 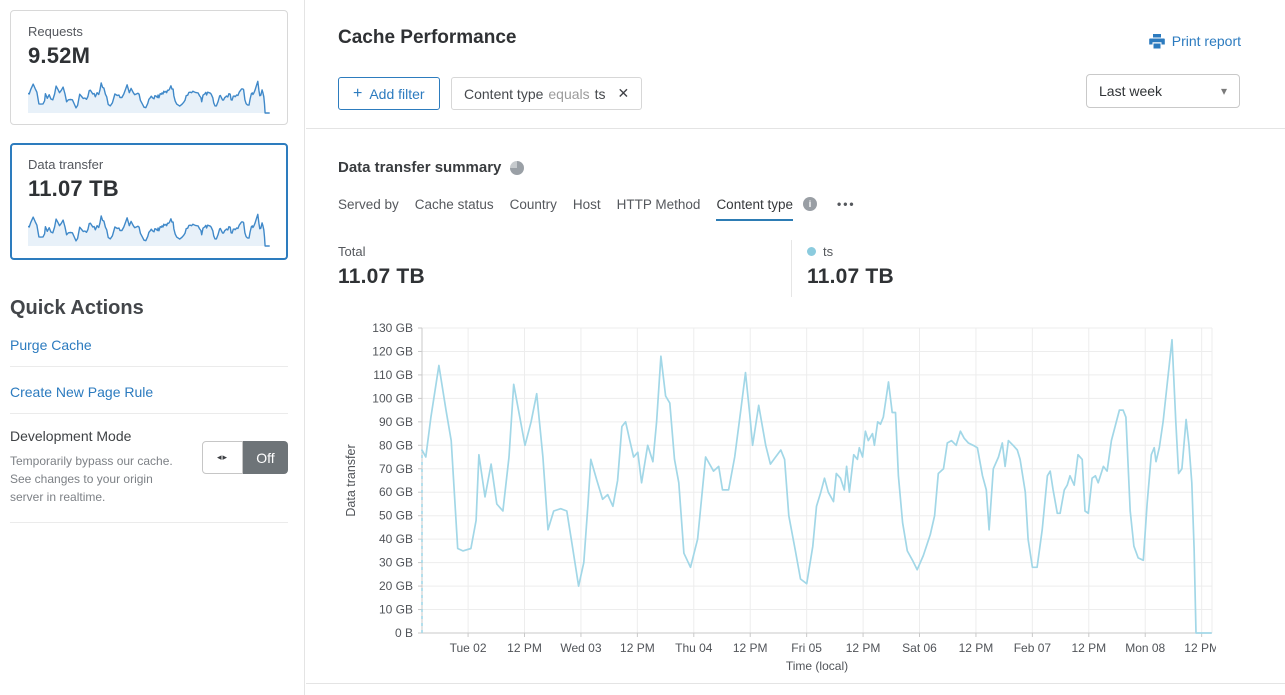 I want to click on development-mode-title: Development Mode, so click(x=71, y=436).